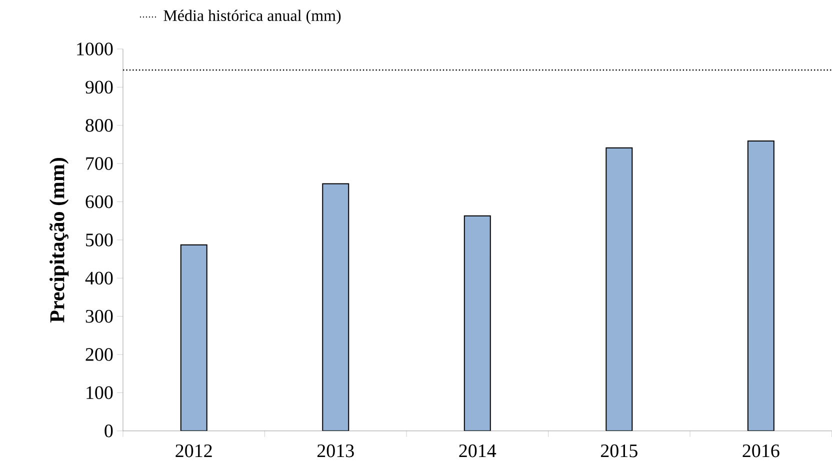  Describe the element at coordinates (99, 201) in the screenshot. I see `y-tick-label: 600` at that location.